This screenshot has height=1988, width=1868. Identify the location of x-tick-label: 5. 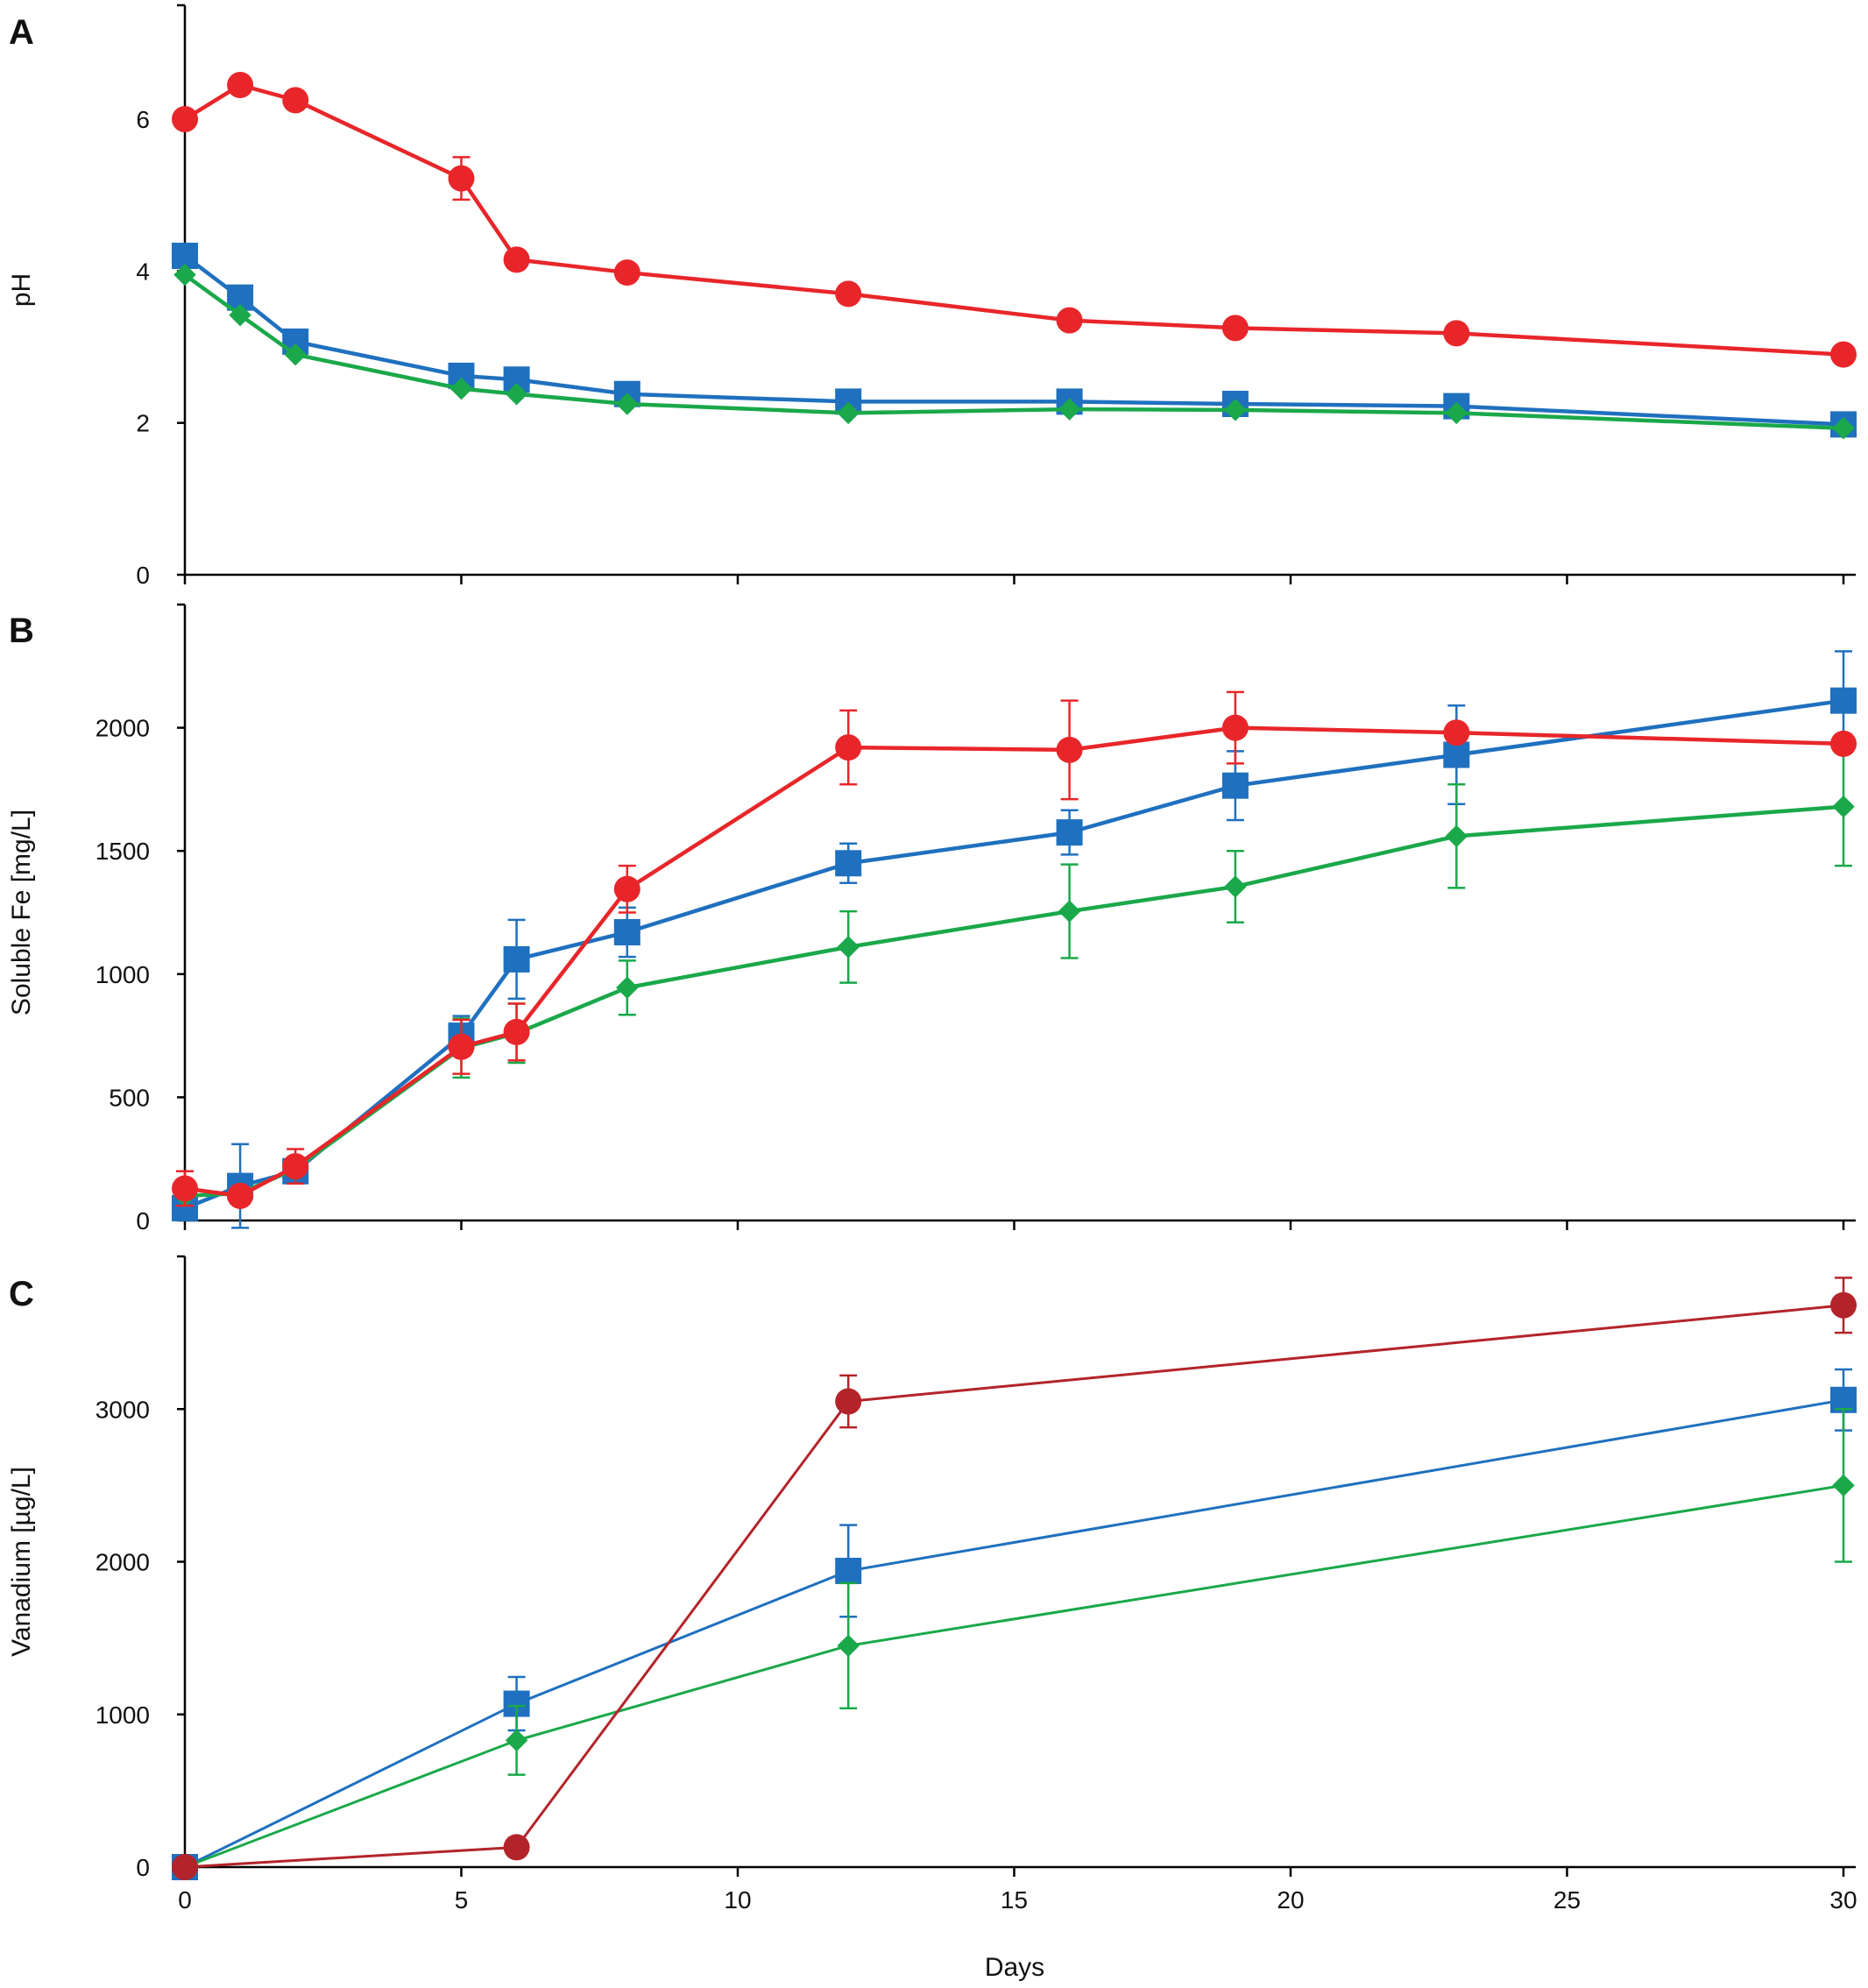
(462, 1900).